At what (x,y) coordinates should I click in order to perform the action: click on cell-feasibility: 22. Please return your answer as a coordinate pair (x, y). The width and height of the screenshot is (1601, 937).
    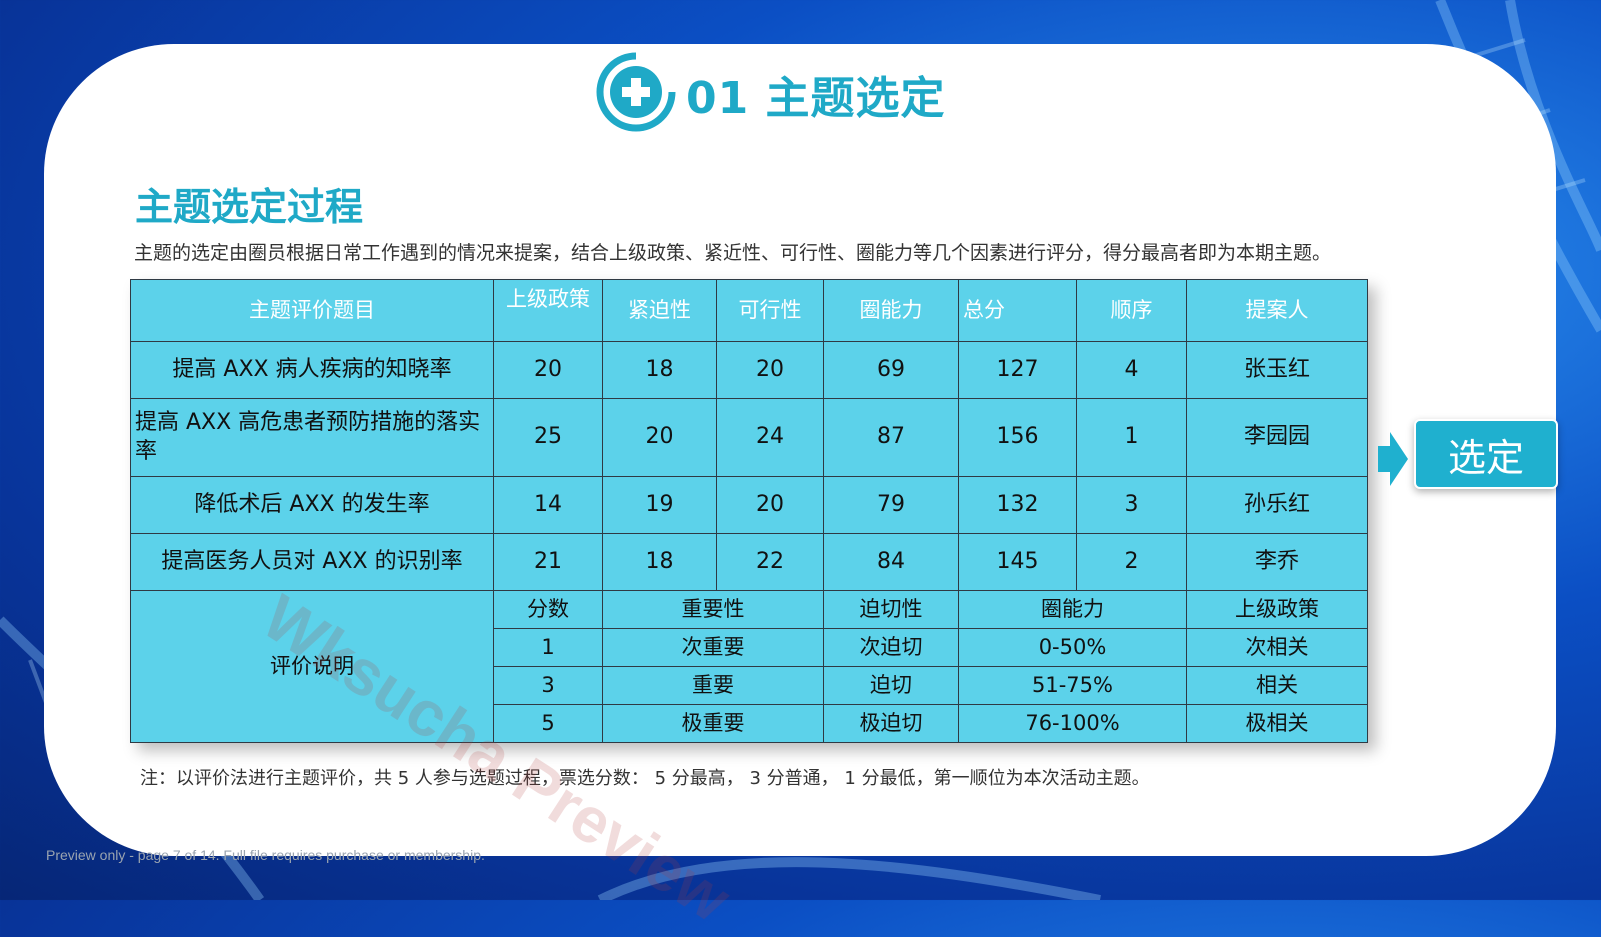
    Looking at the image, I should click on (770, 562).